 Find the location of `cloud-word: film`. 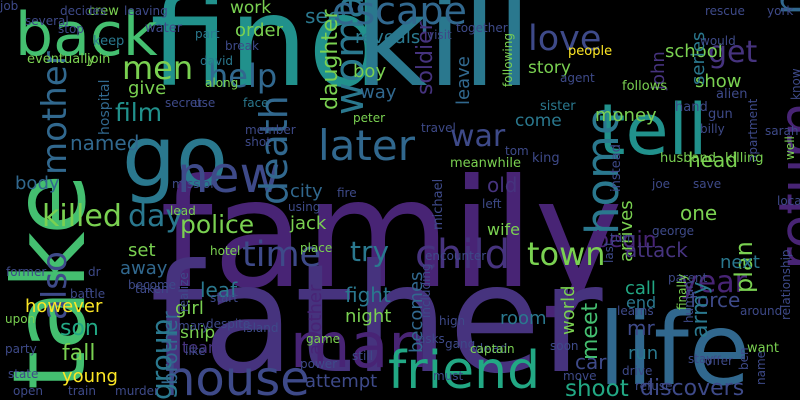

cloud-word: film is located at coordinates (139, 112).